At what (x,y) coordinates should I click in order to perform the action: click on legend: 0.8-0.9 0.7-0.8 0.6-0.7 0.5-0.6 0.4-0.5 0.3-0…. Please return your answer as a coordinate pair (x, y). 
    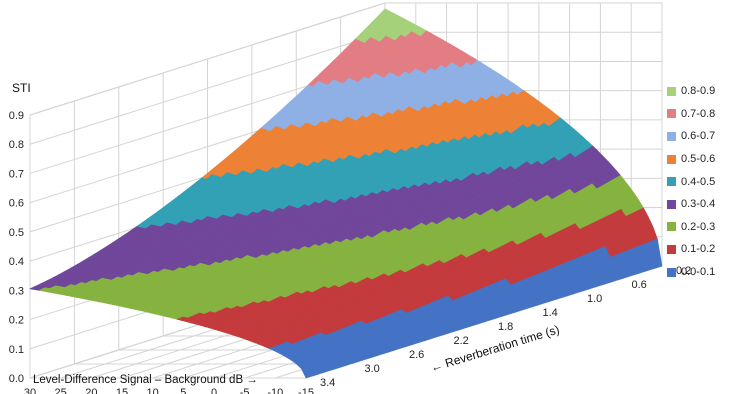
    Looking at the image, I should click on (708, 181).